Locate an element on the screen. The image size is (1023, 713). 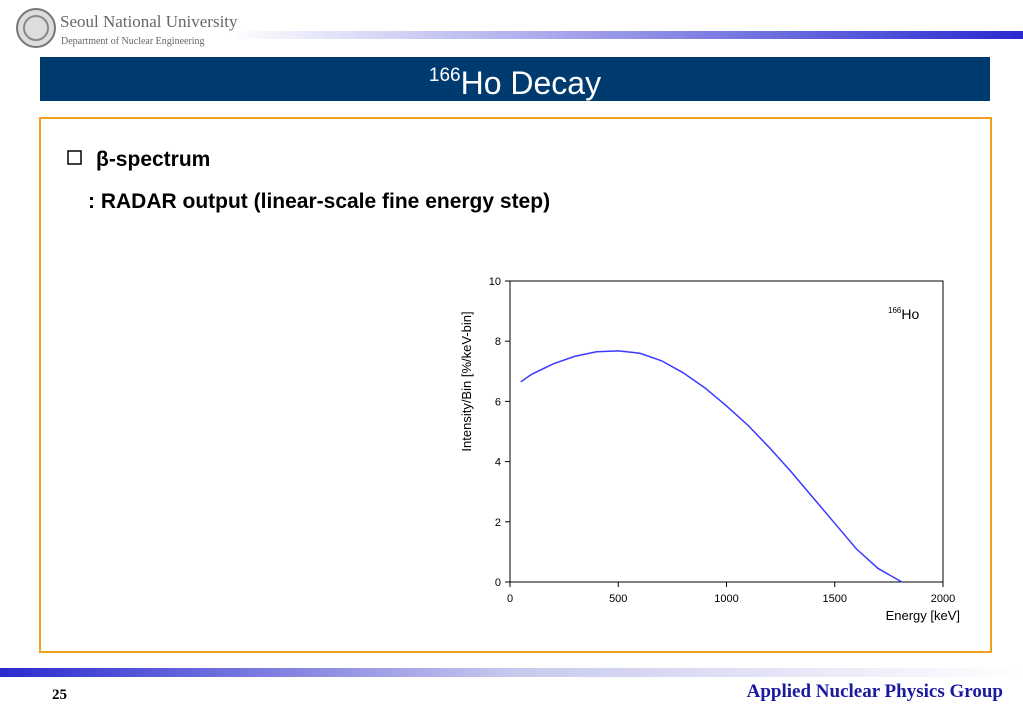
annotation-superscript: 166 is located at coordinates (895, 310).